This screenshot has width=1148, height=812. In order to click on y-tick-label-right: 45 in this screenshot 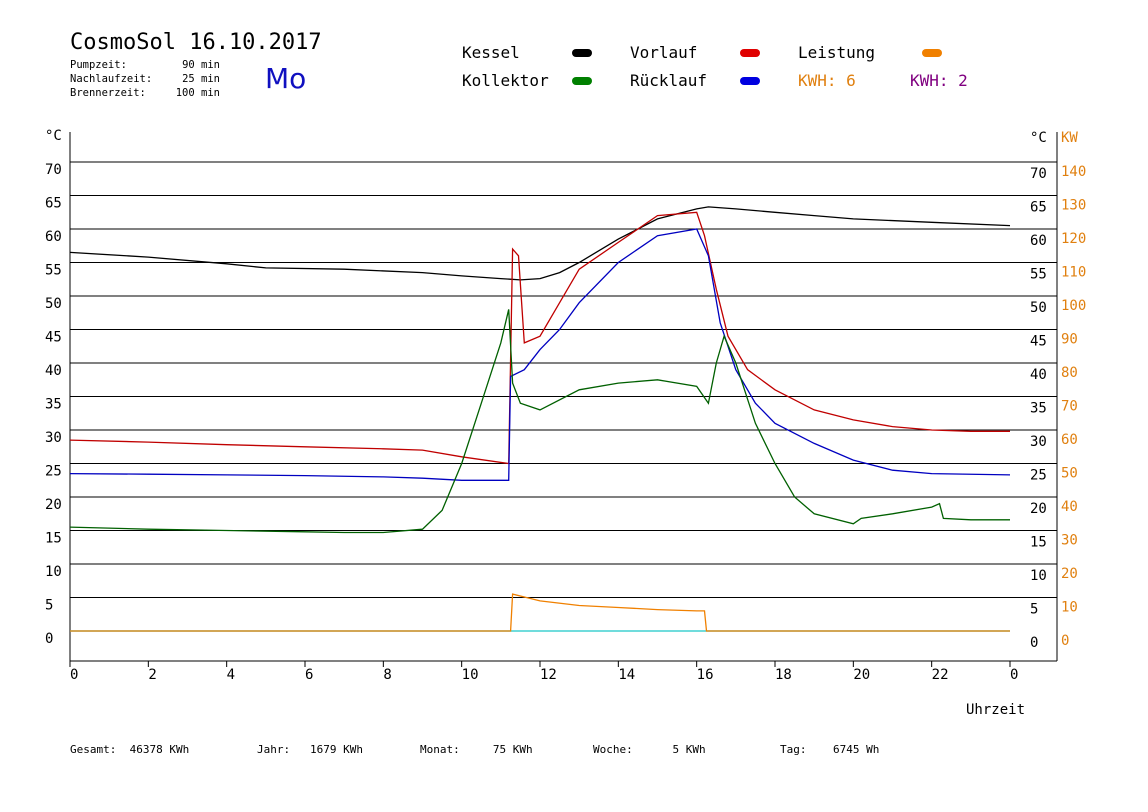, I will do `click(1038, 342)`.